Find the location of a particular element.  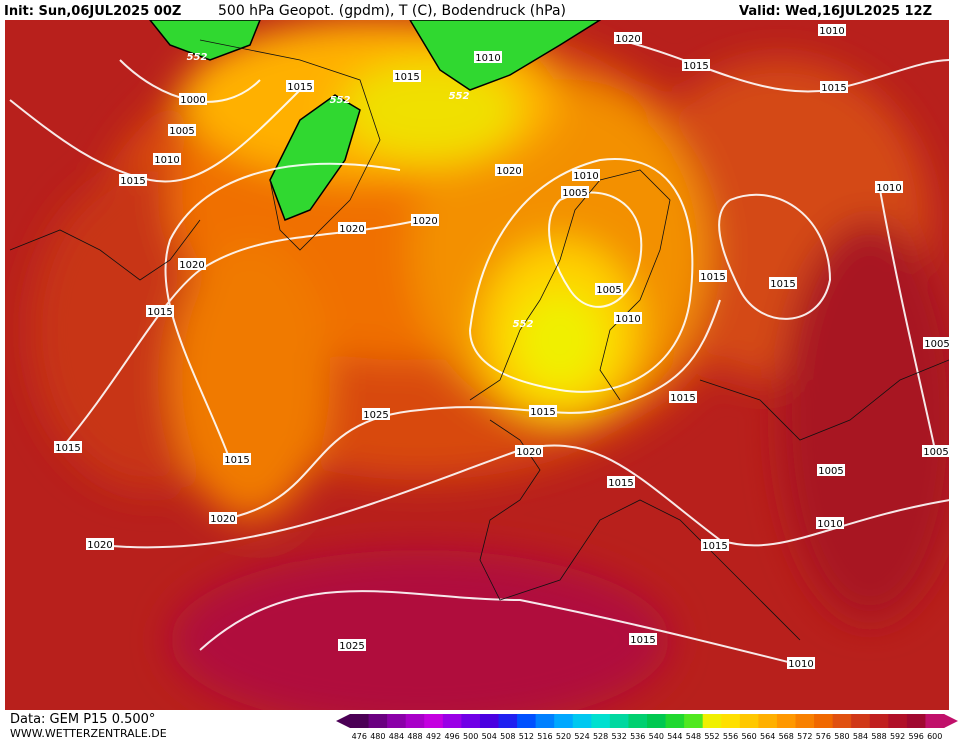

valid-text: Valid: Wed,16JUL2025 12Z is located at coordinates (835, 11).